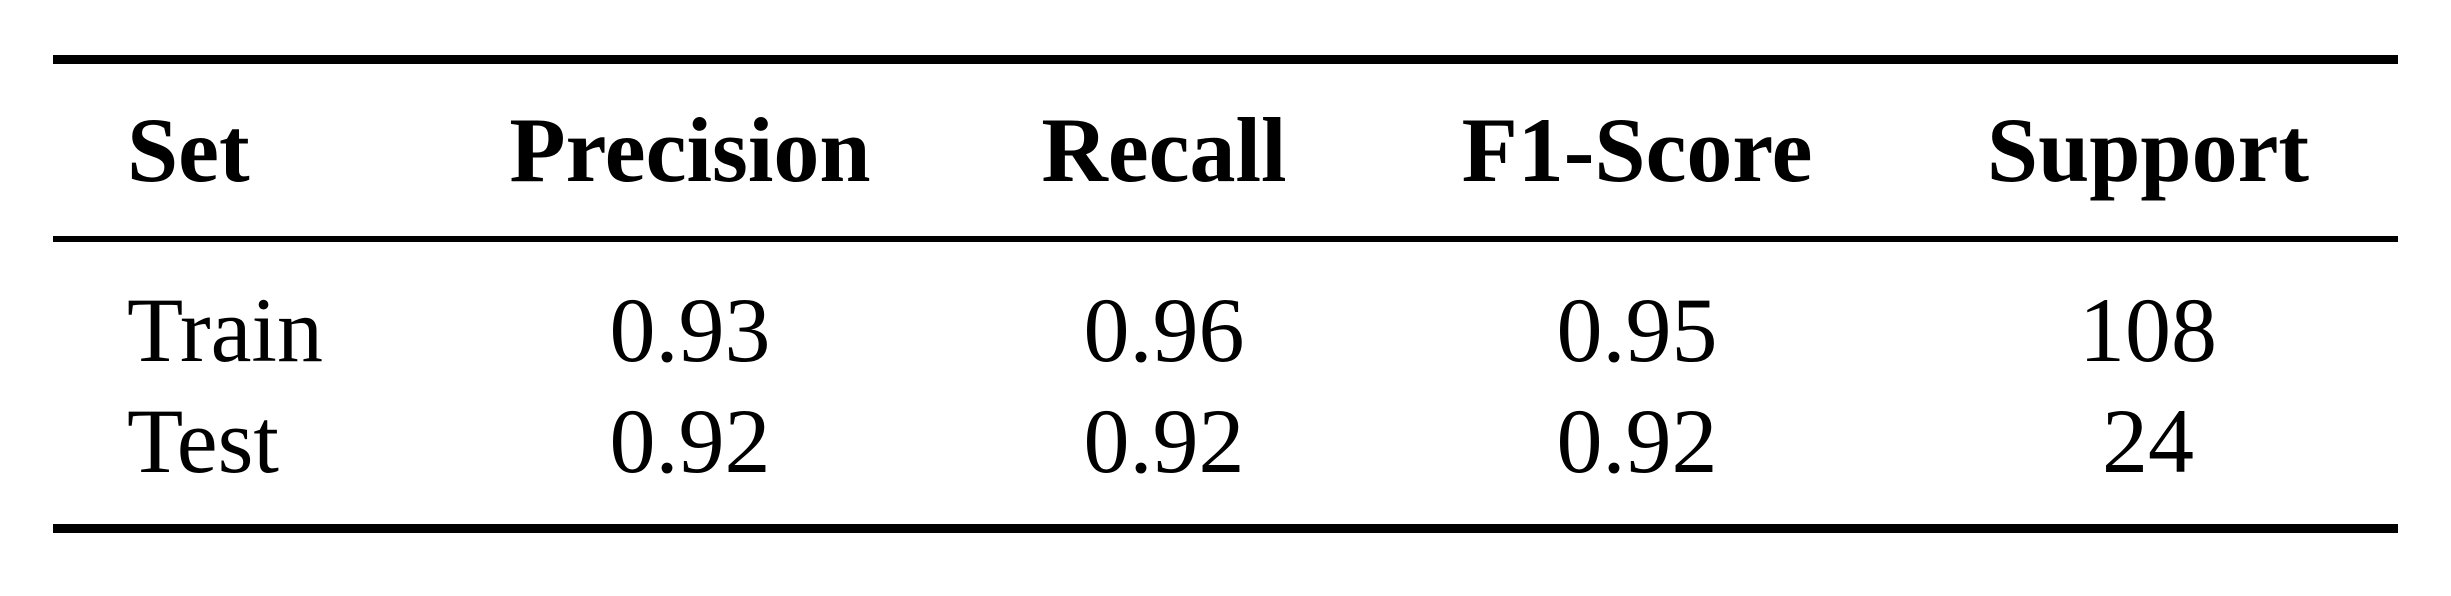 This screenshot has width=2451, height=596. Describe the element at coordinates (690, 441) in the screenshot. I see `test-precision: 0.92` at that location.